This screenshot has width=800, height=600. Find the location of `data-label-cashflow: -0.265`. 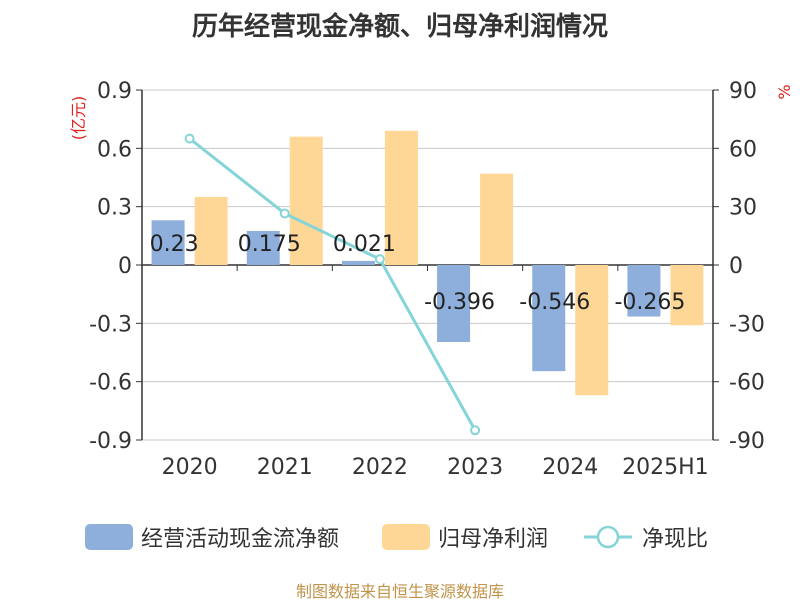

data-label-cashflow: -0.265 is located at coordinates (649, 302).